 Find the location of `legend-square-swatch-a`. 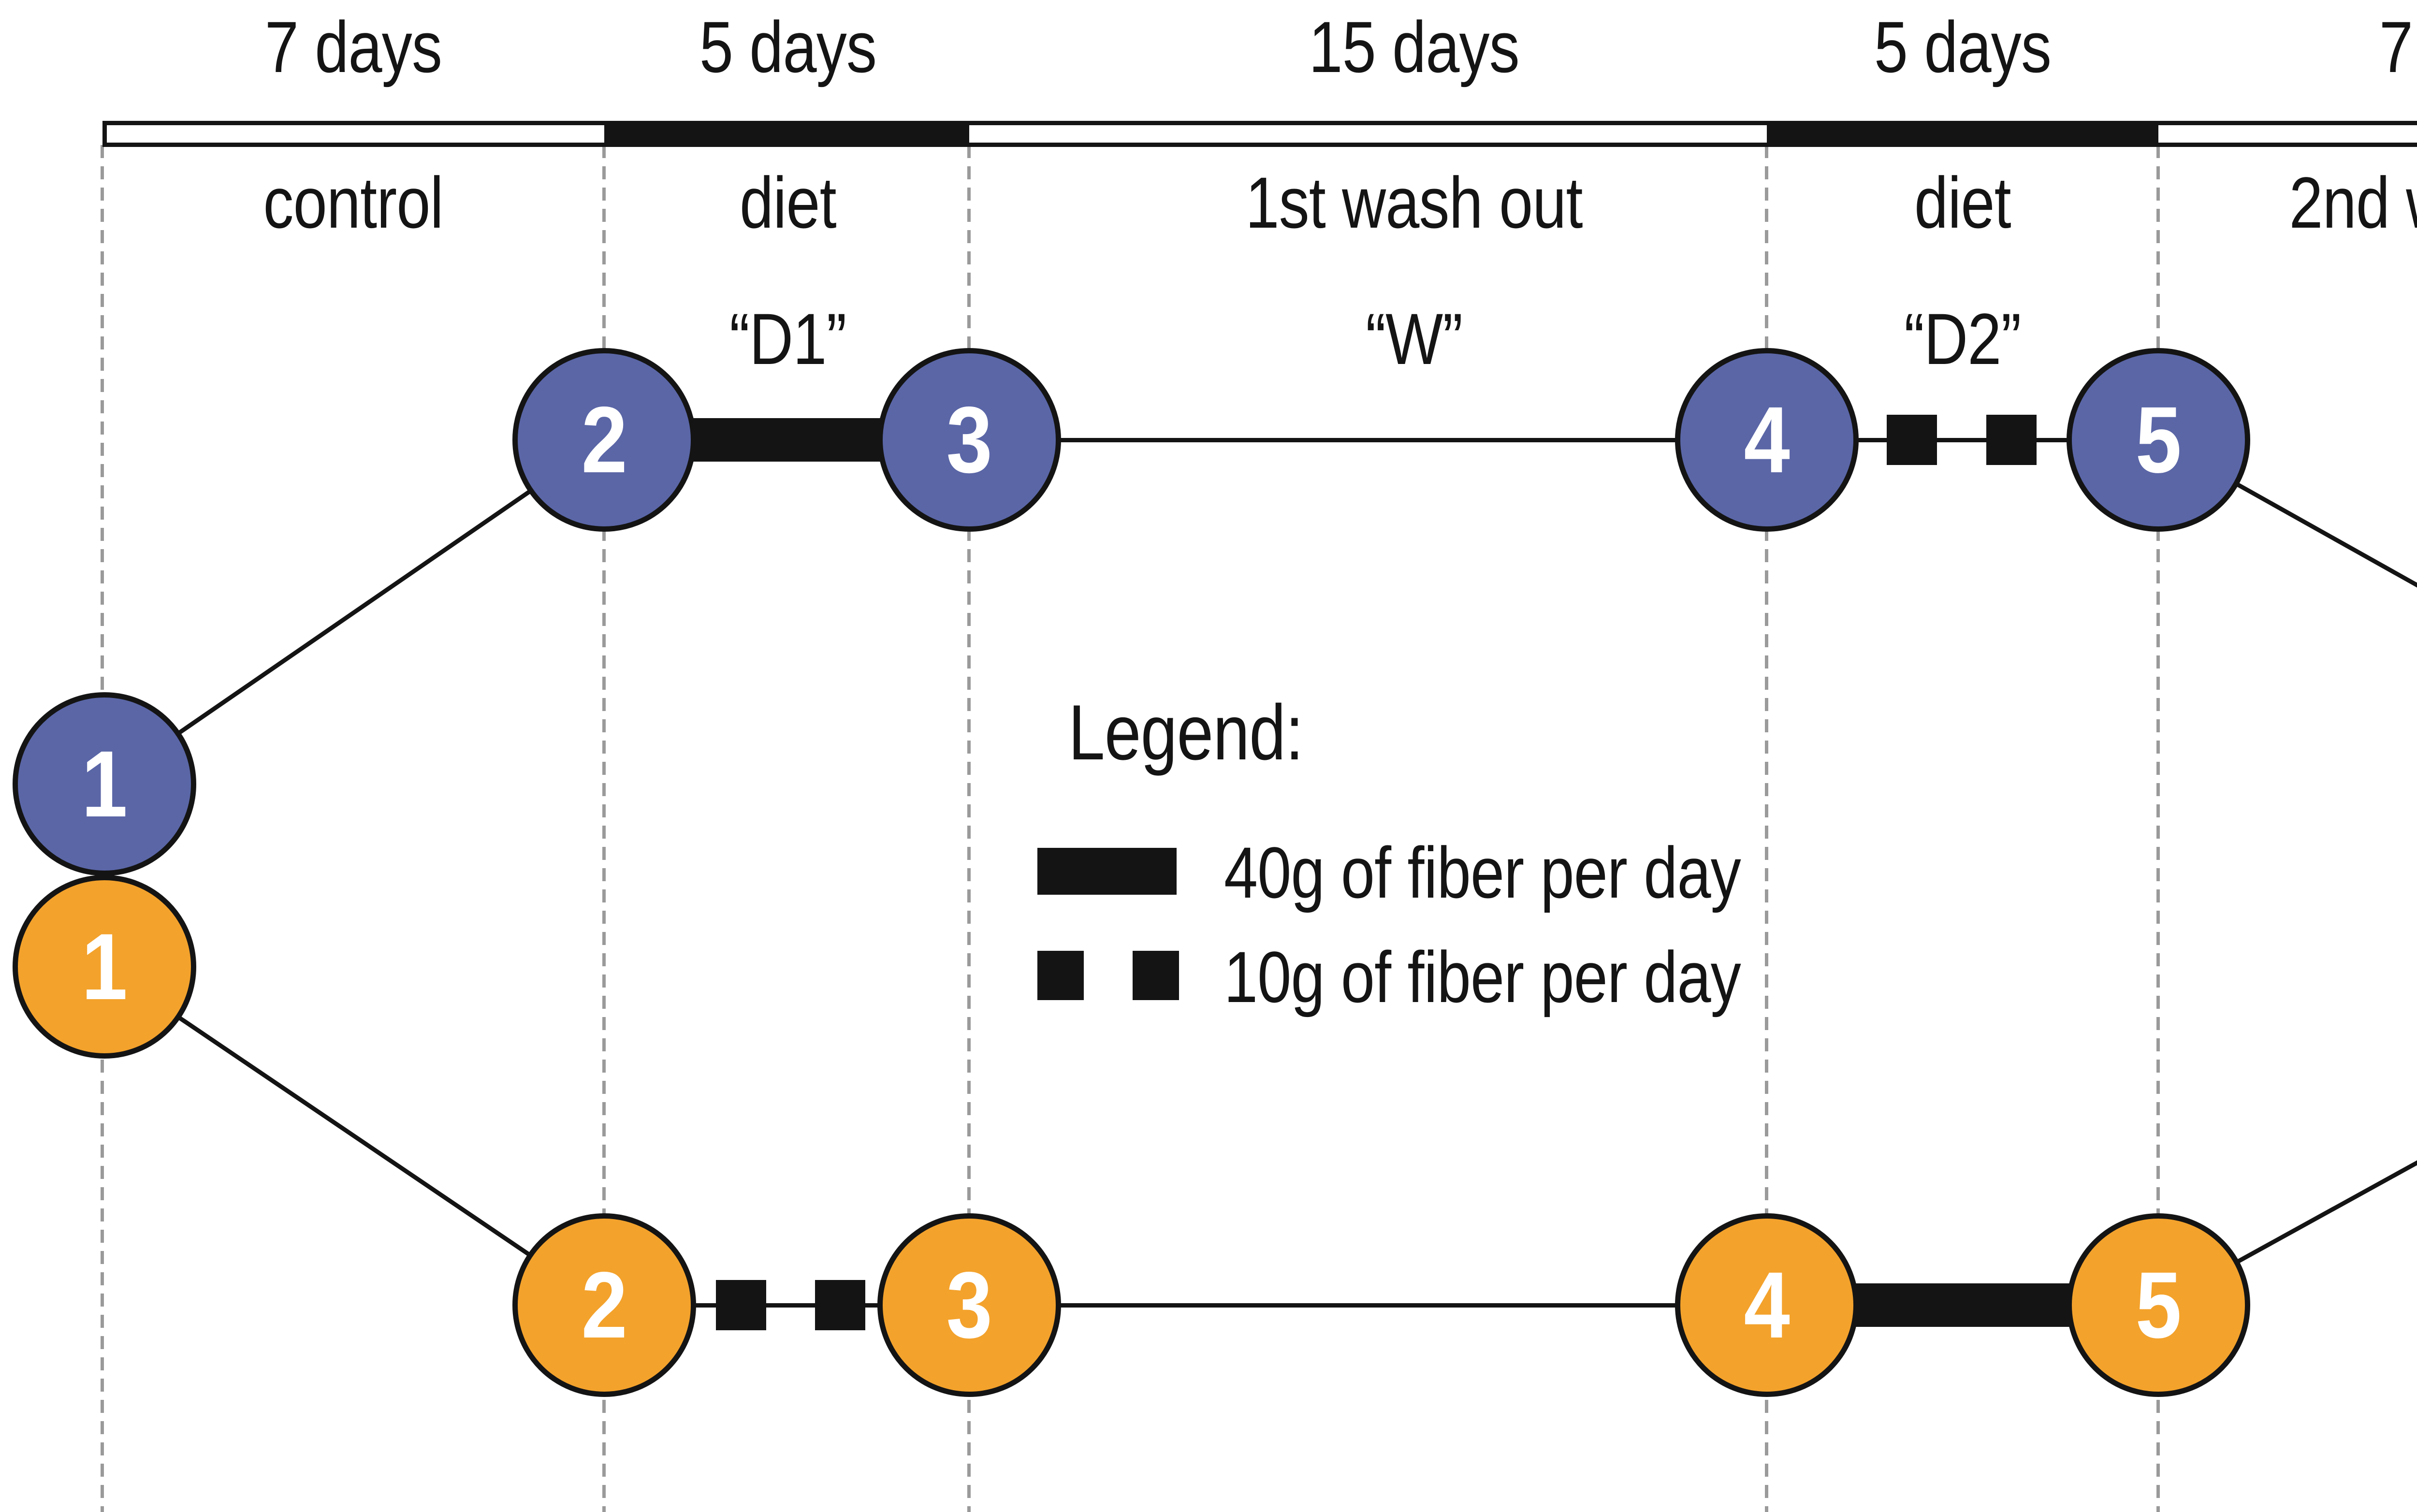

legend-square-swatch-a is located at coordinates (1060, 975).